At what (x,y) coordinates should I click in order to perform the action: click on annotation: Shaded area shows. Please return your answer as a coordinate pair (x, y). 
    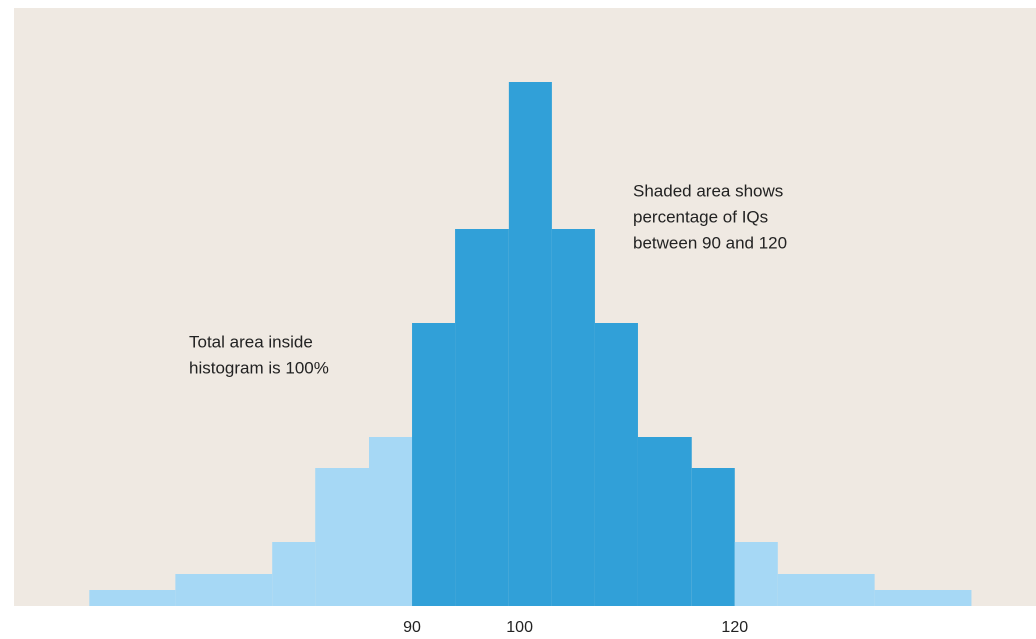
    Looking at the image, I should click on (708, 190).